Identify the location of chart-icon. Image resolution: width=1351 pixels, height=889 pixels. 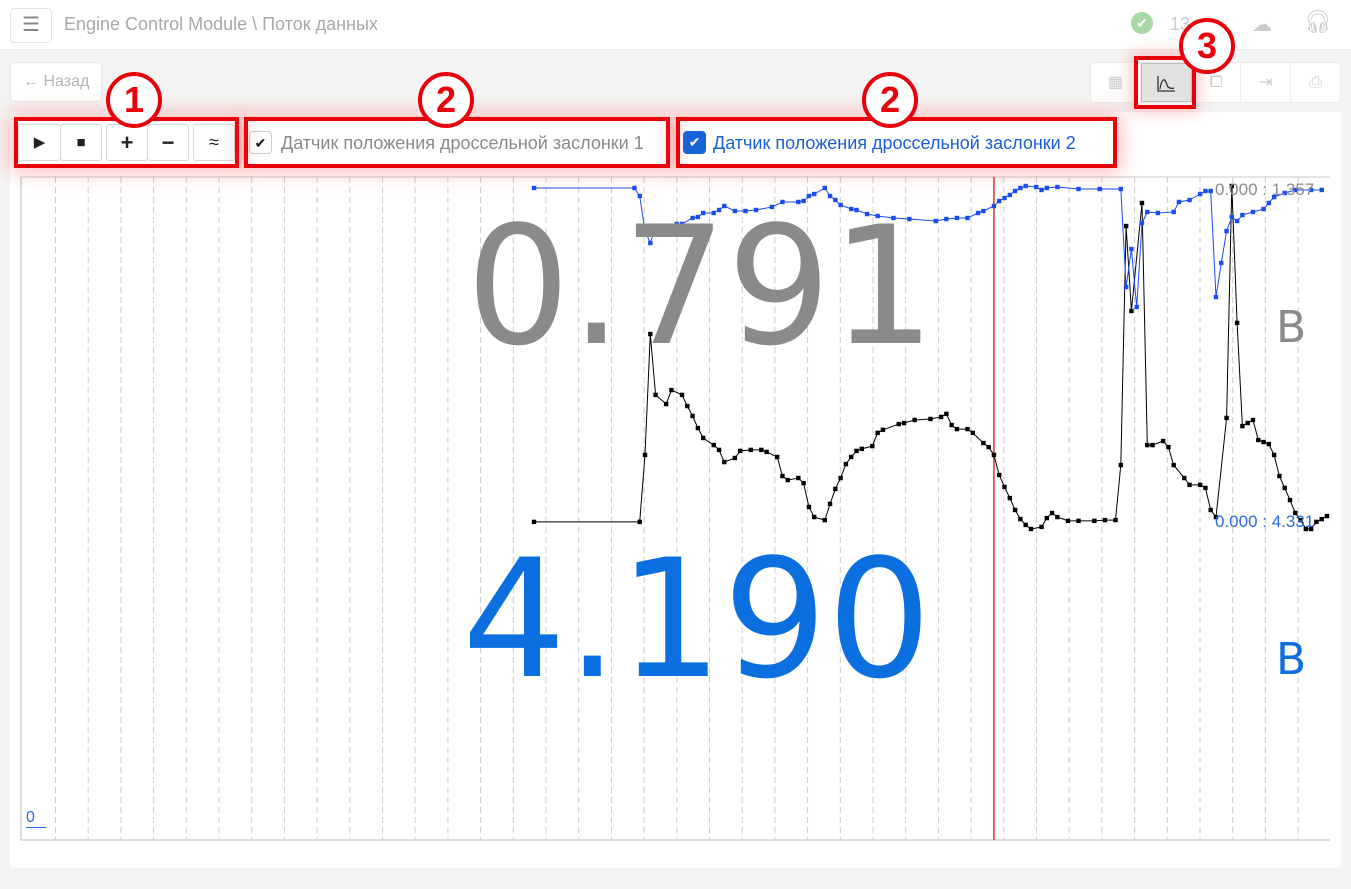
(1166, 82).